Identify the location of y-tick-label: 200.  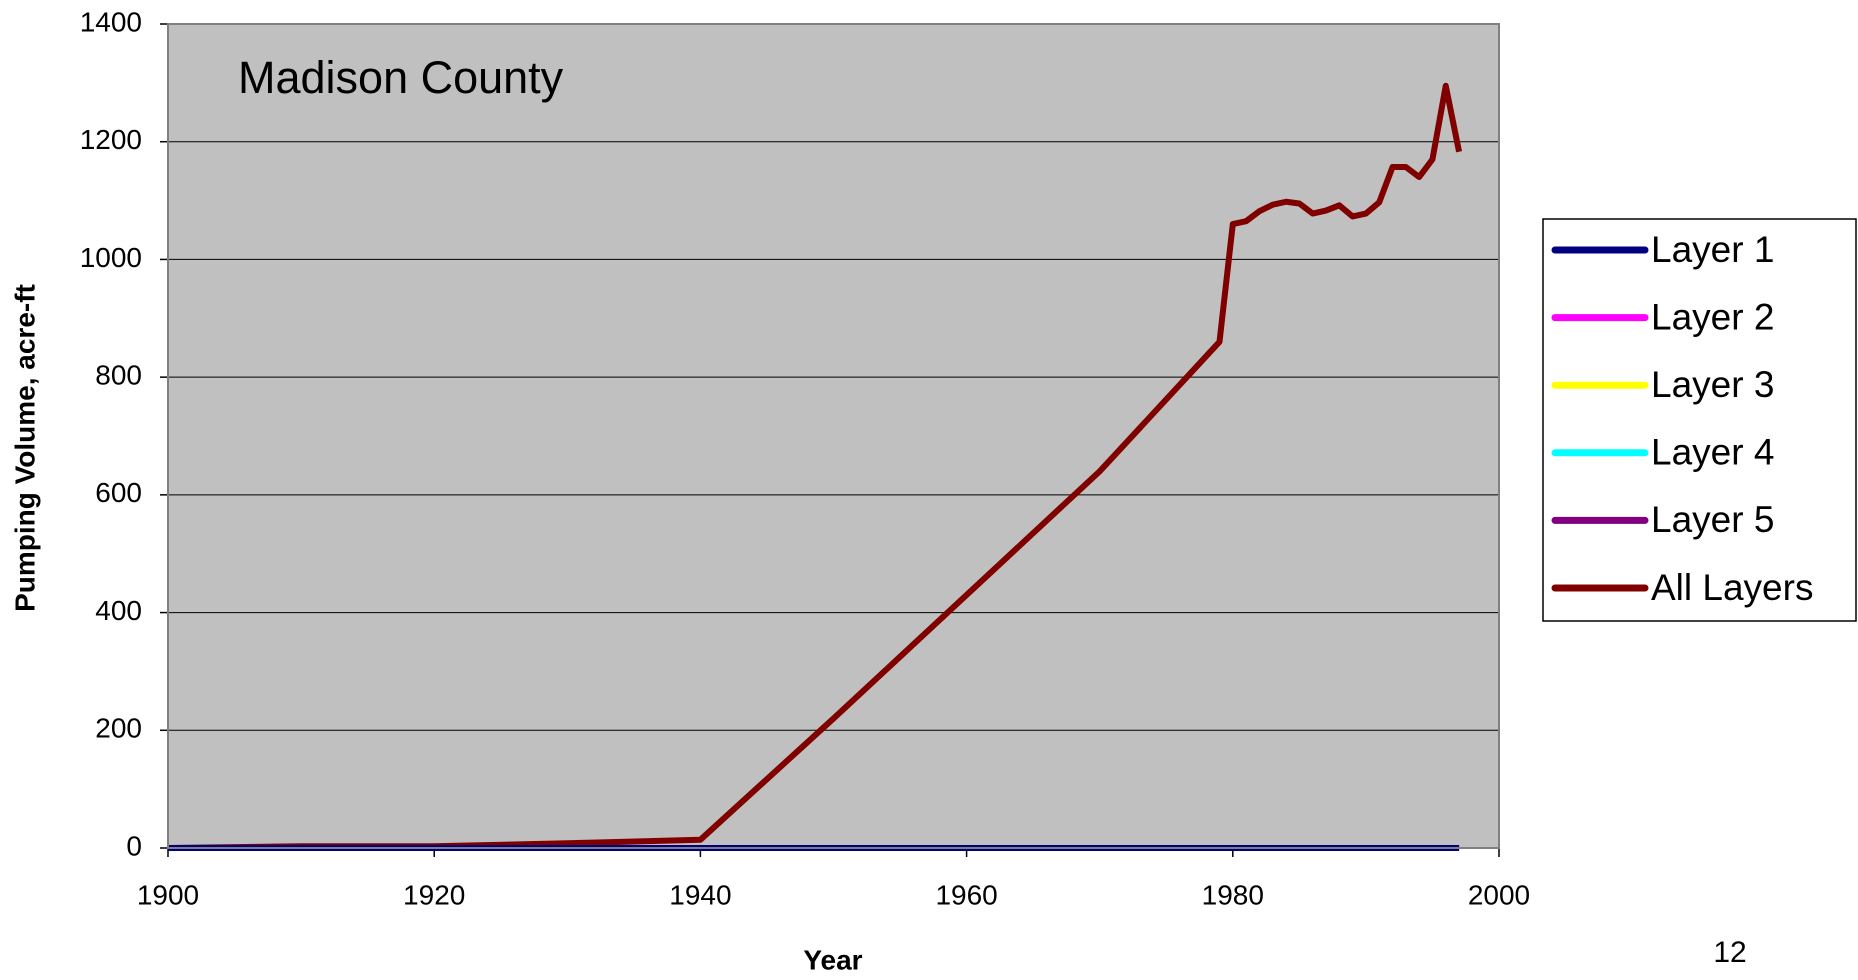
(118, 728).